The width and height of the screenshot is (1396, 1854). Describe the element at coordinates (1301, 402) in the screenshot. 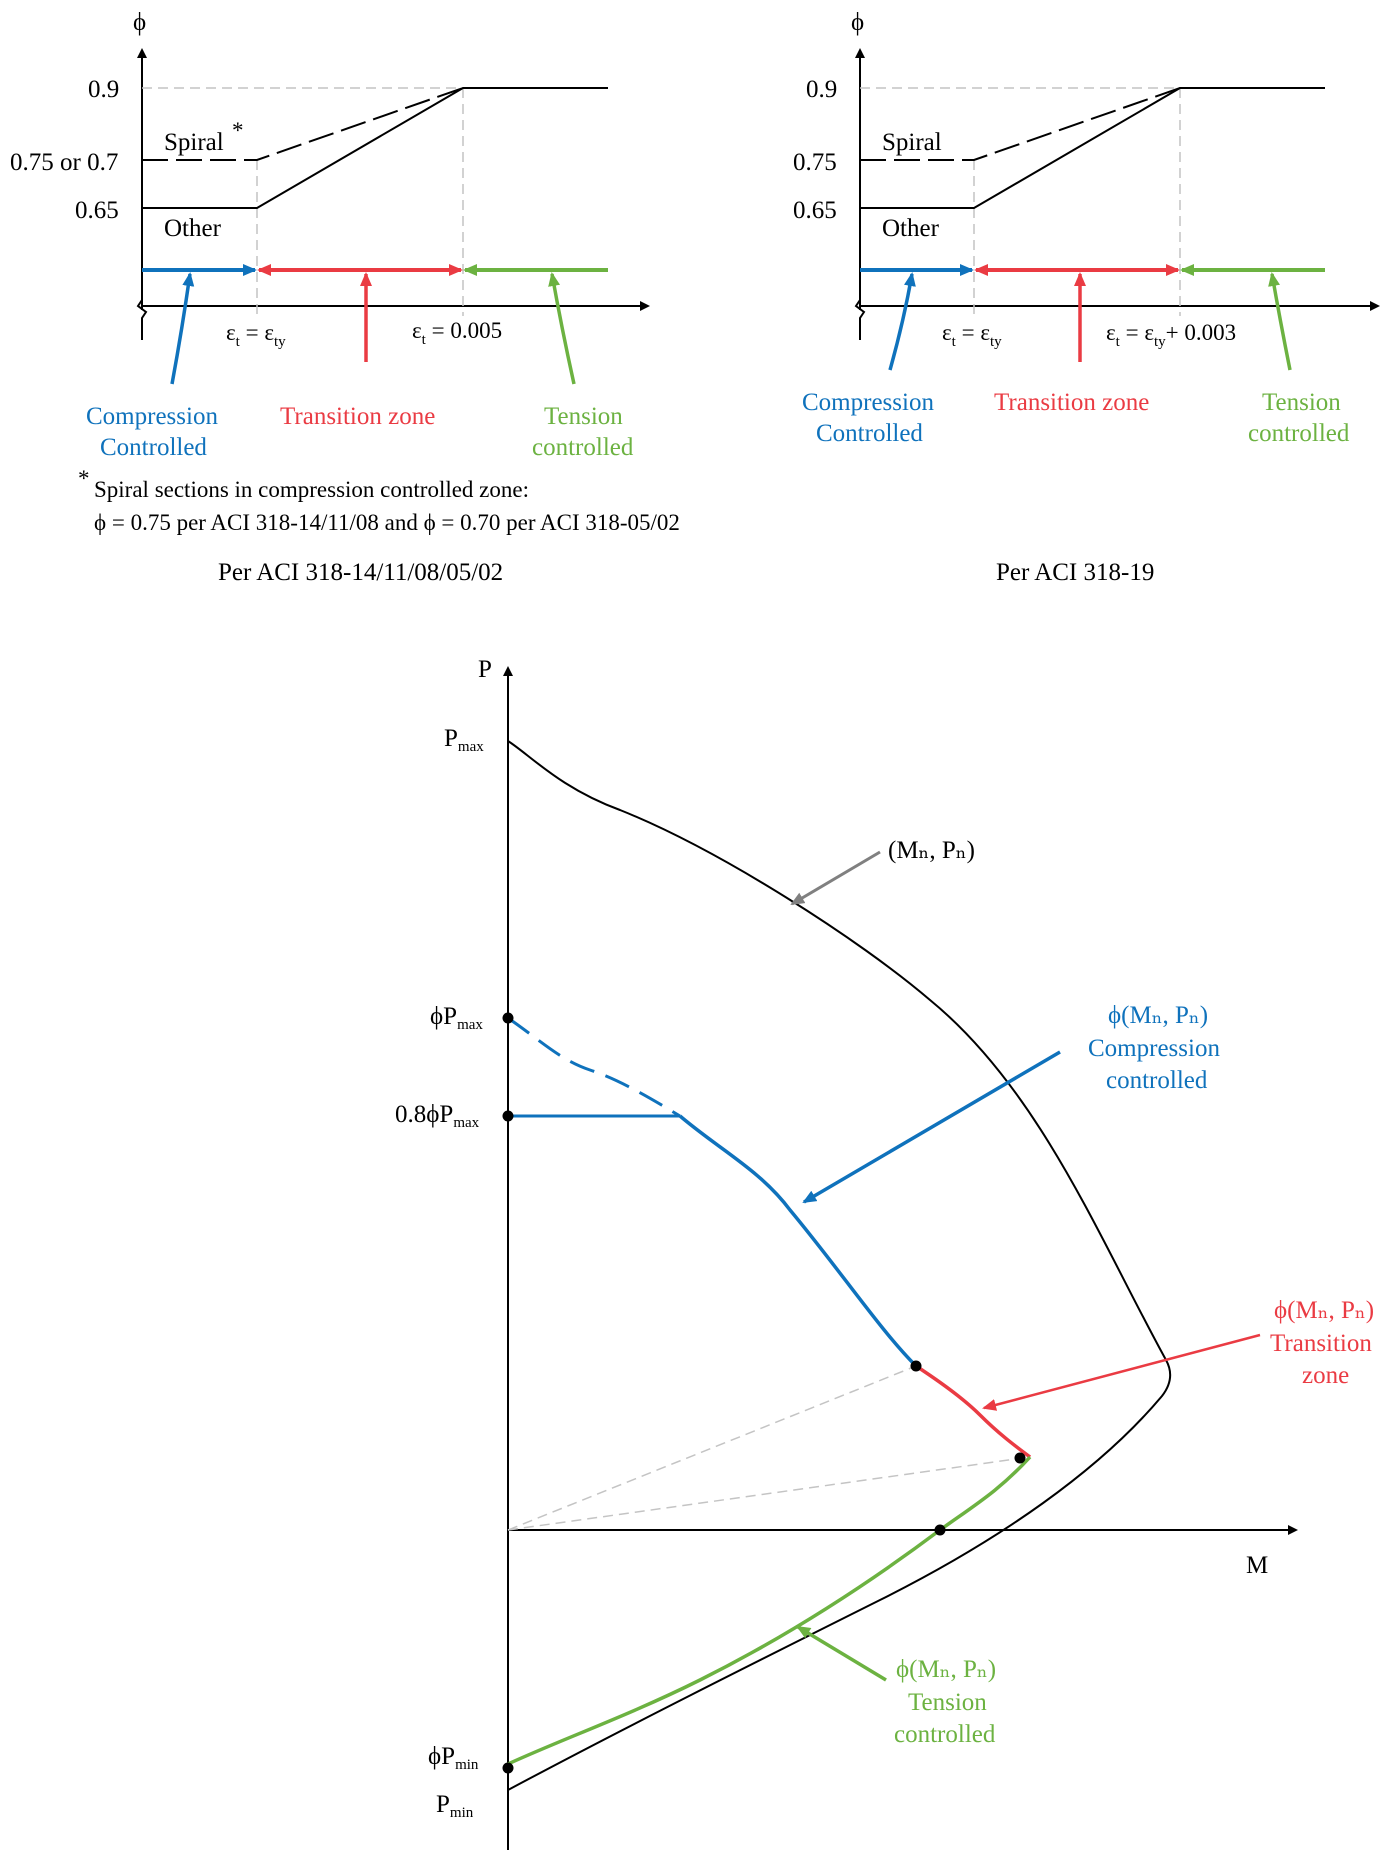

I see `right-tension-label-1: Tension` at that location.